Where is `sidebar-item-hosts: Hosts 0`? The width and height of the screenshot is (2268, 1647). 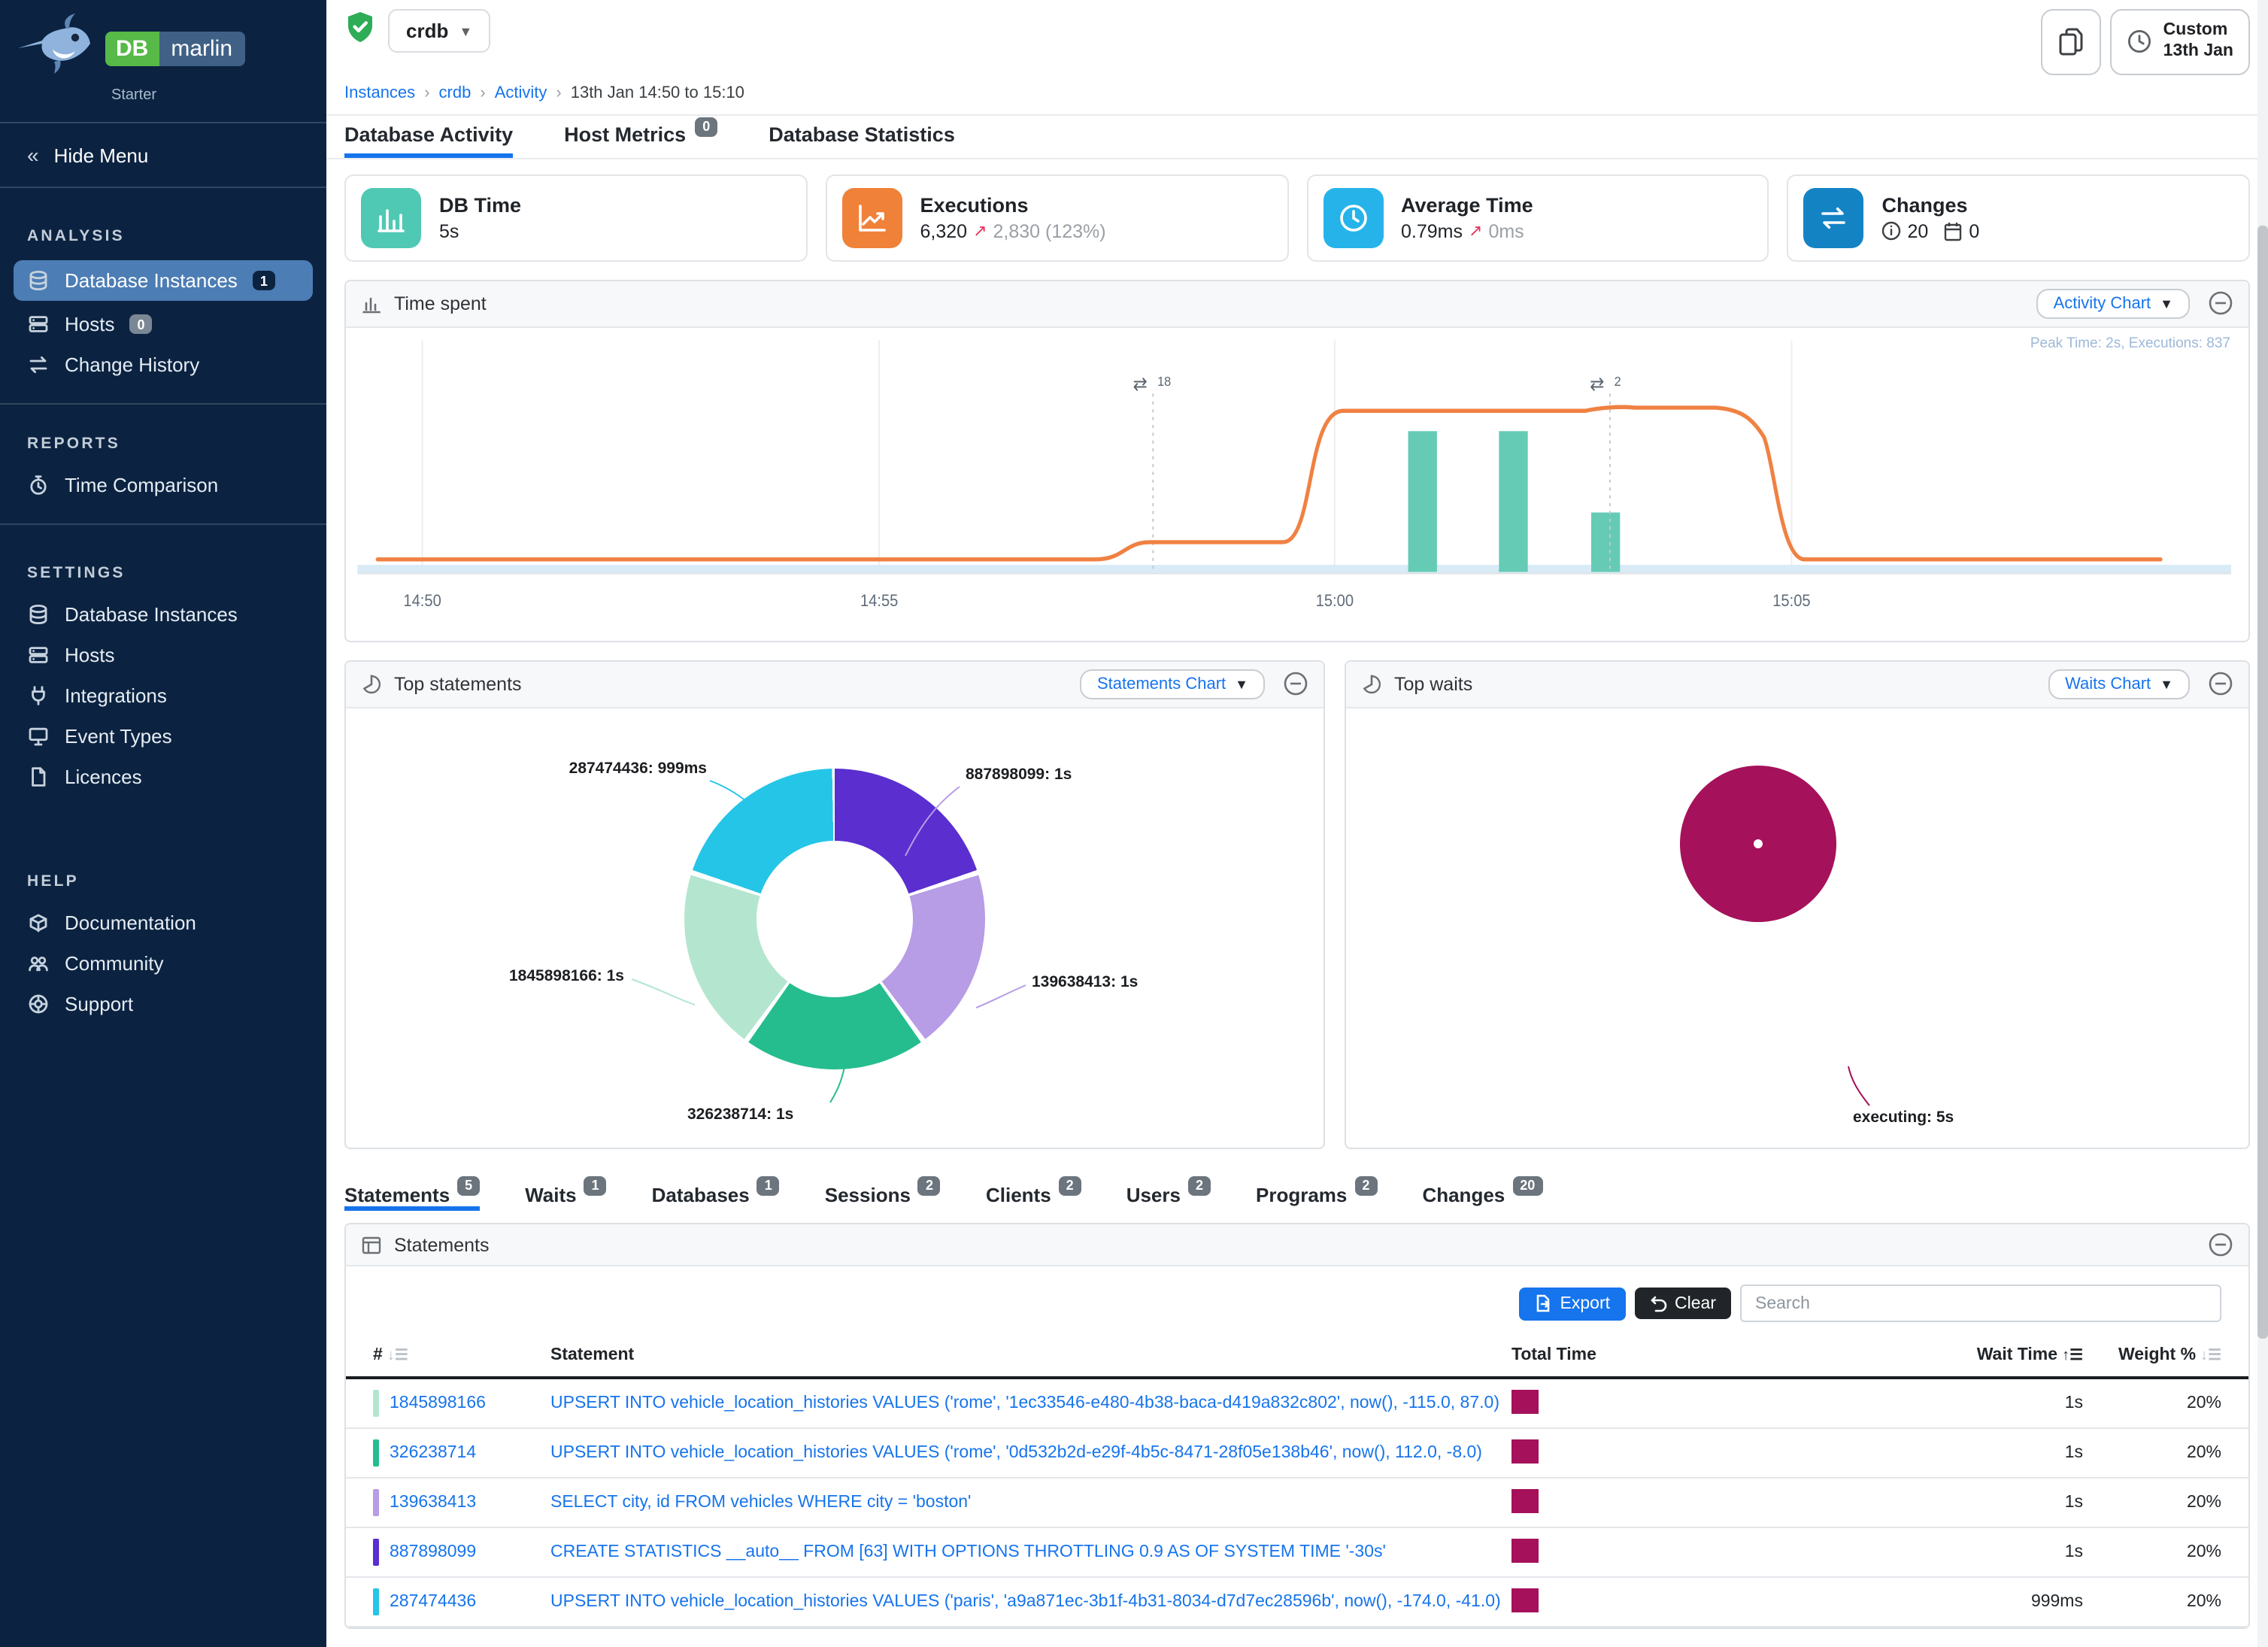
sidebar-item-hosts: Hosts 0 is located at coordinates (163, 324).